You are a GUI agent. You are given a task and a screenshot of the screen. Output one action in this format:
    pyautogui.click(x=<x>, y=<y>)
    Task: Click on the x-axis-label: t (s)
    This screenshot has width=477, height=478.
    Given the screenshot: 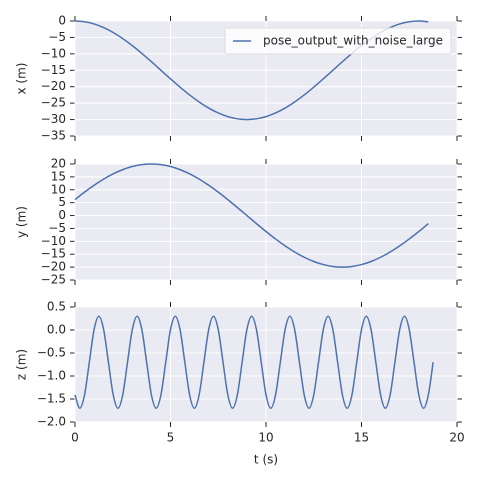 What is the action you would take?
    pyautogui.click(x=266, y=460)
    